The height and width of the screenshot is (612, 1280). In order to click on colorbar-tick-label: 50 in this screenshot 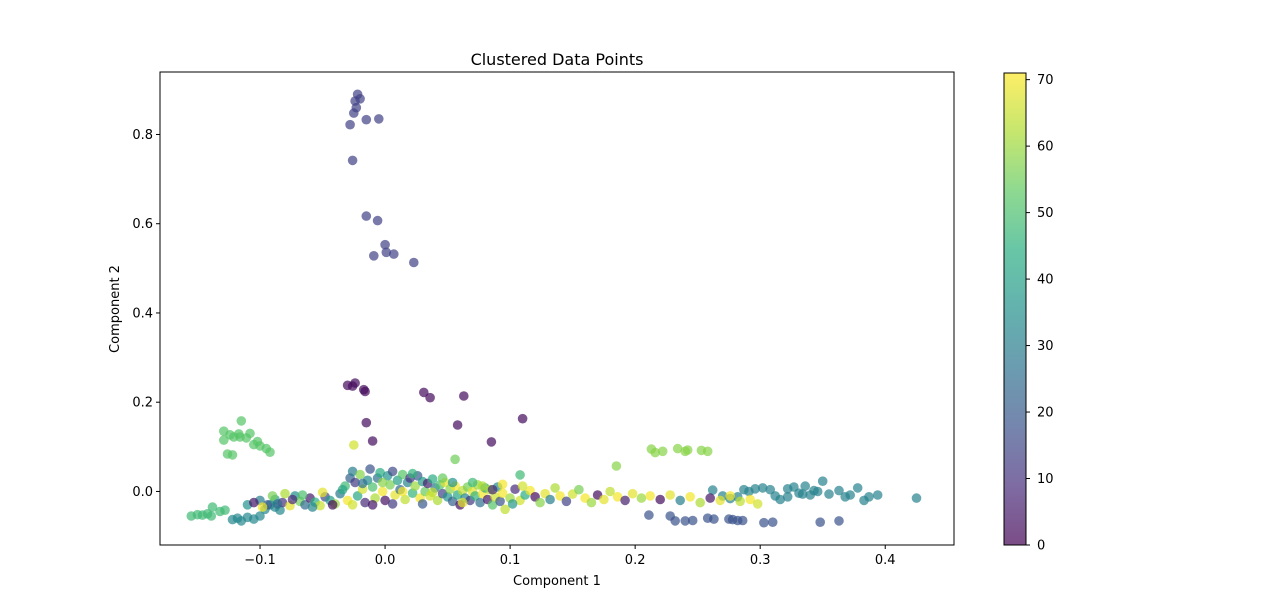, I will do `click(1045, 213)`.